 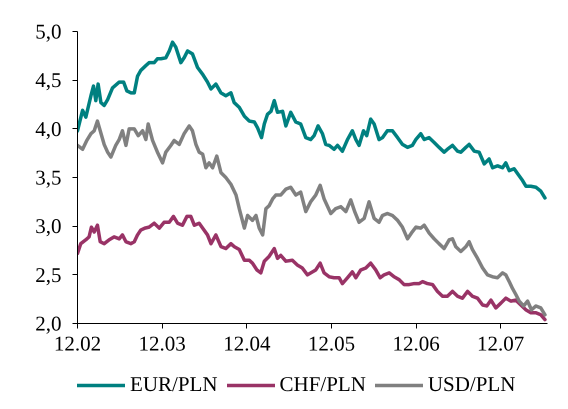 What do you see at coordinates (48, 128) in the screenshot?
I see `y-tick-label: 4,0` at bounding box center [48, 128].